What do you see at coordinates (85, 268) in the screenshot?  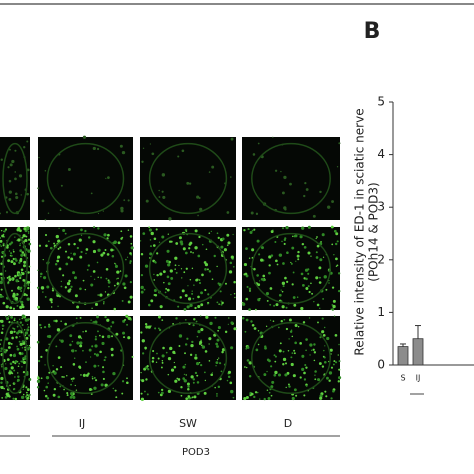 I see `micrograph` at bounding box center [85, 268].